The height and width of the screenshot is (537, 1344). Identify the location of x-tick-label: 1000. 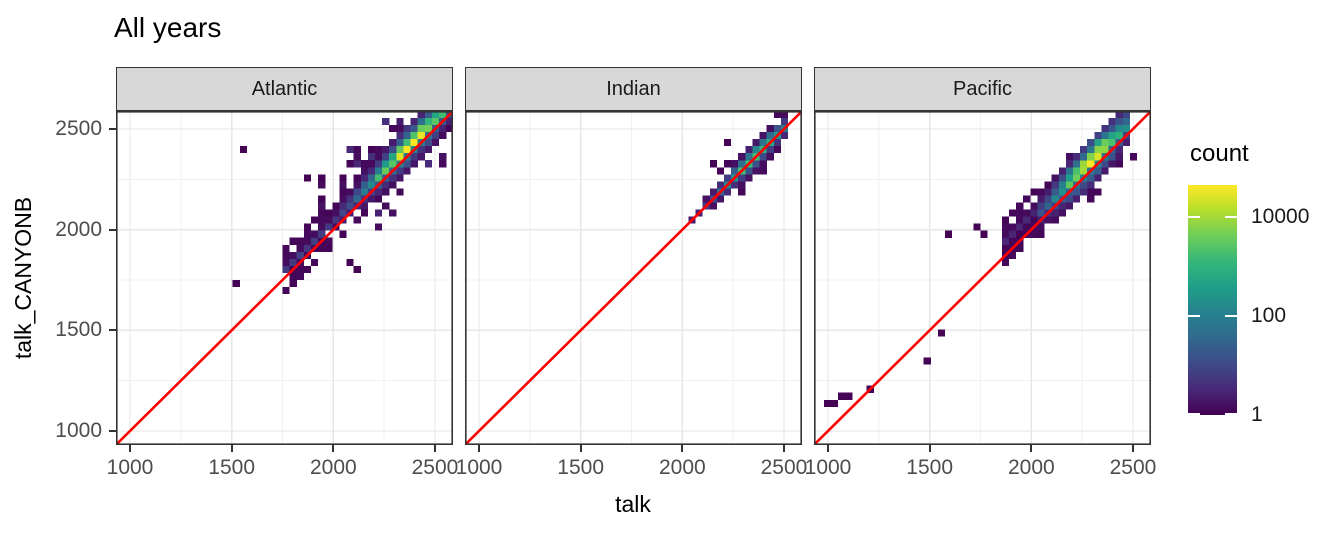
(479, 467).